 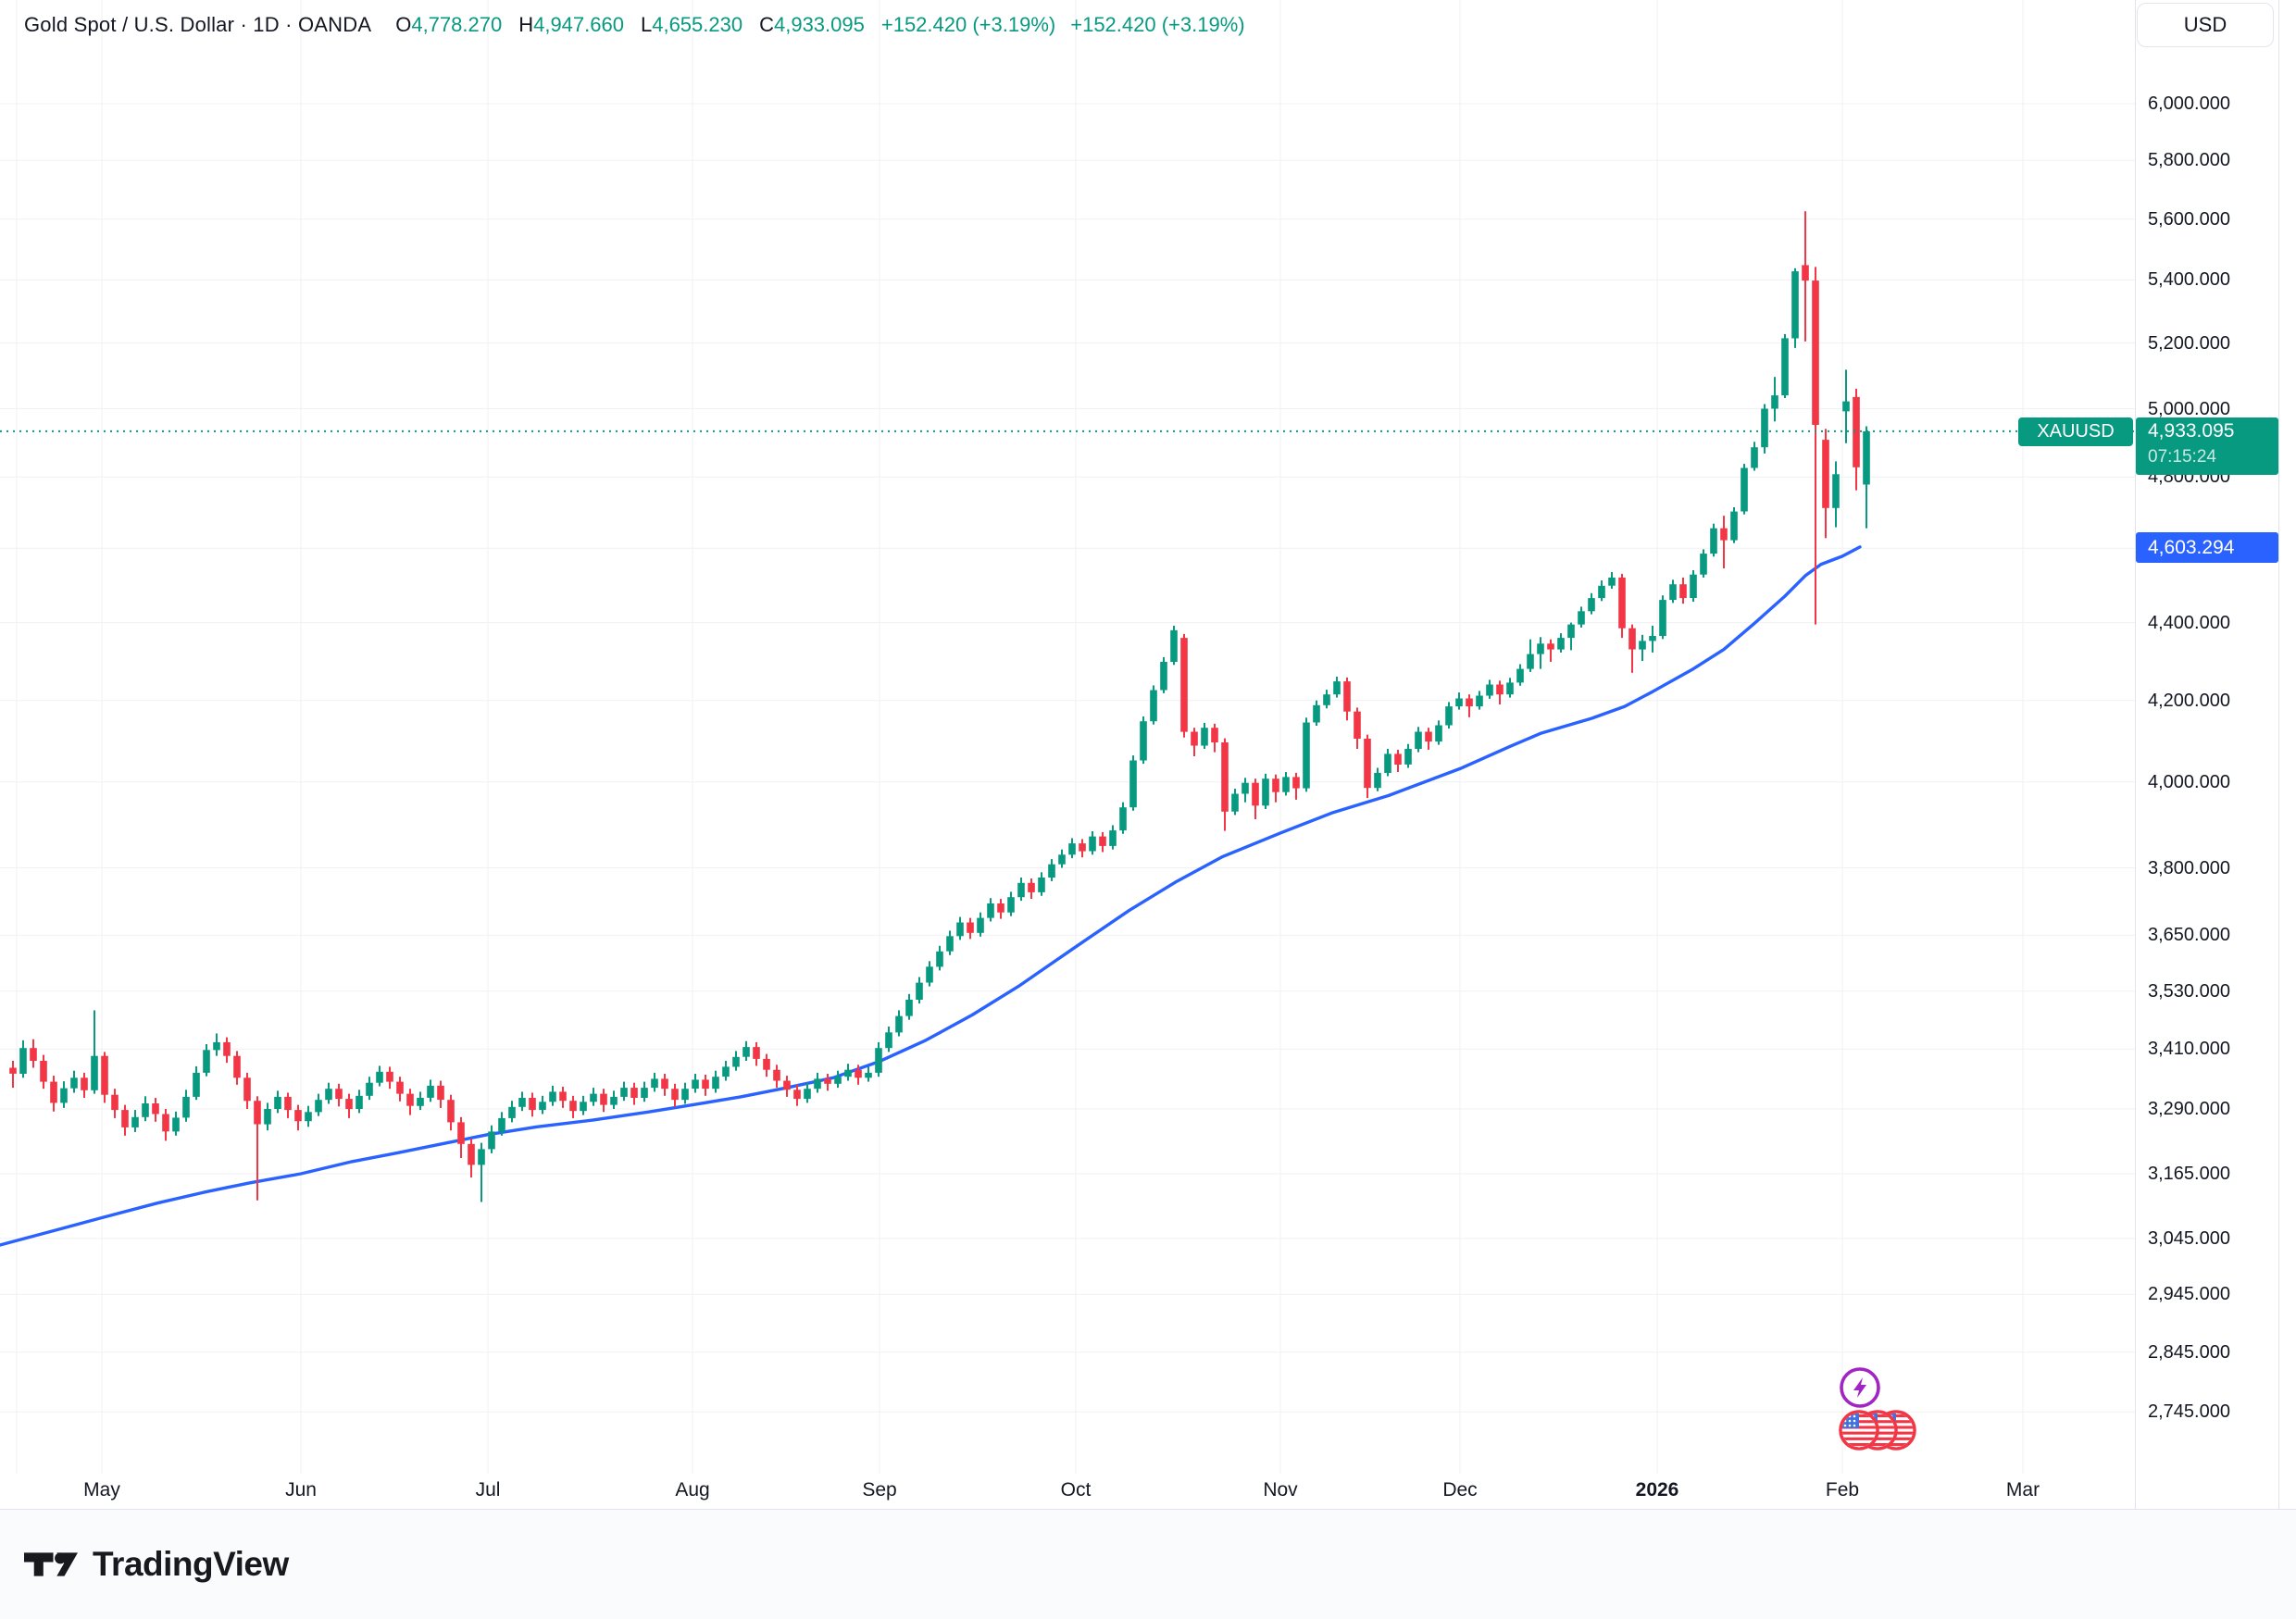 What do you see at coordinates (1859, 1431) in the screenshot?
I see `us-flag-event-icon` at bounding box center [1859, 1431].